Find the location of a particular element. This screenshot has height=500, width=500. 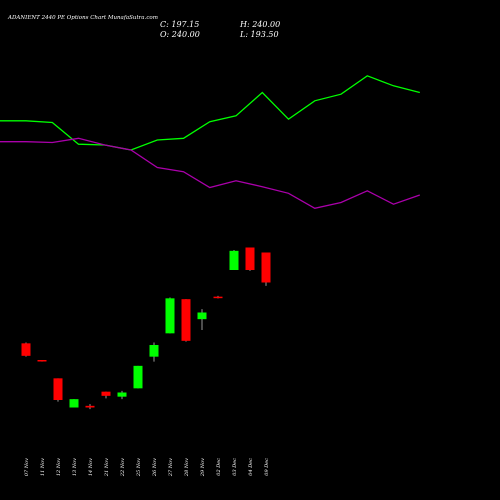

high-readout: H: 240.00 is located at coordinates (260, 24).